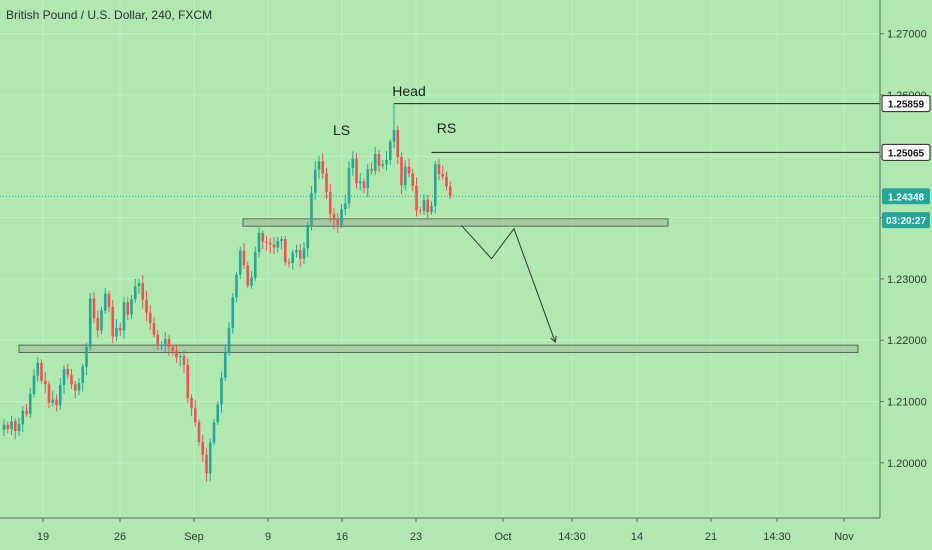 This screenshot has width=932, height=550. I want to click on x-tick-label: 21, so click(711, 537).